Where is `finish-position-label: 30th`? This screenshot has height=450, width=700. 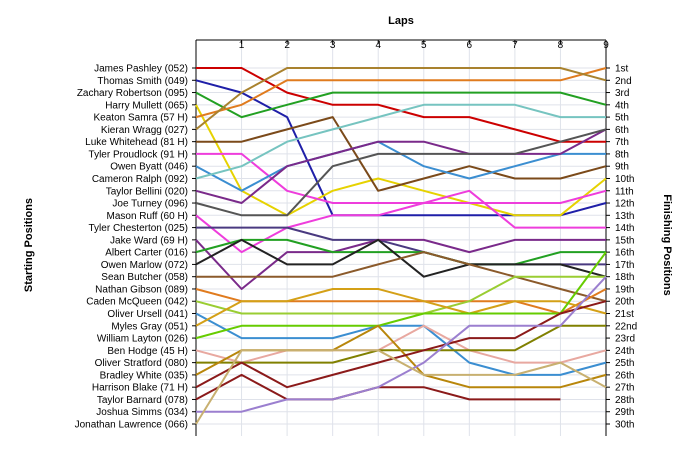
finish-position-label: 30th is located at coordinates (624, 425).